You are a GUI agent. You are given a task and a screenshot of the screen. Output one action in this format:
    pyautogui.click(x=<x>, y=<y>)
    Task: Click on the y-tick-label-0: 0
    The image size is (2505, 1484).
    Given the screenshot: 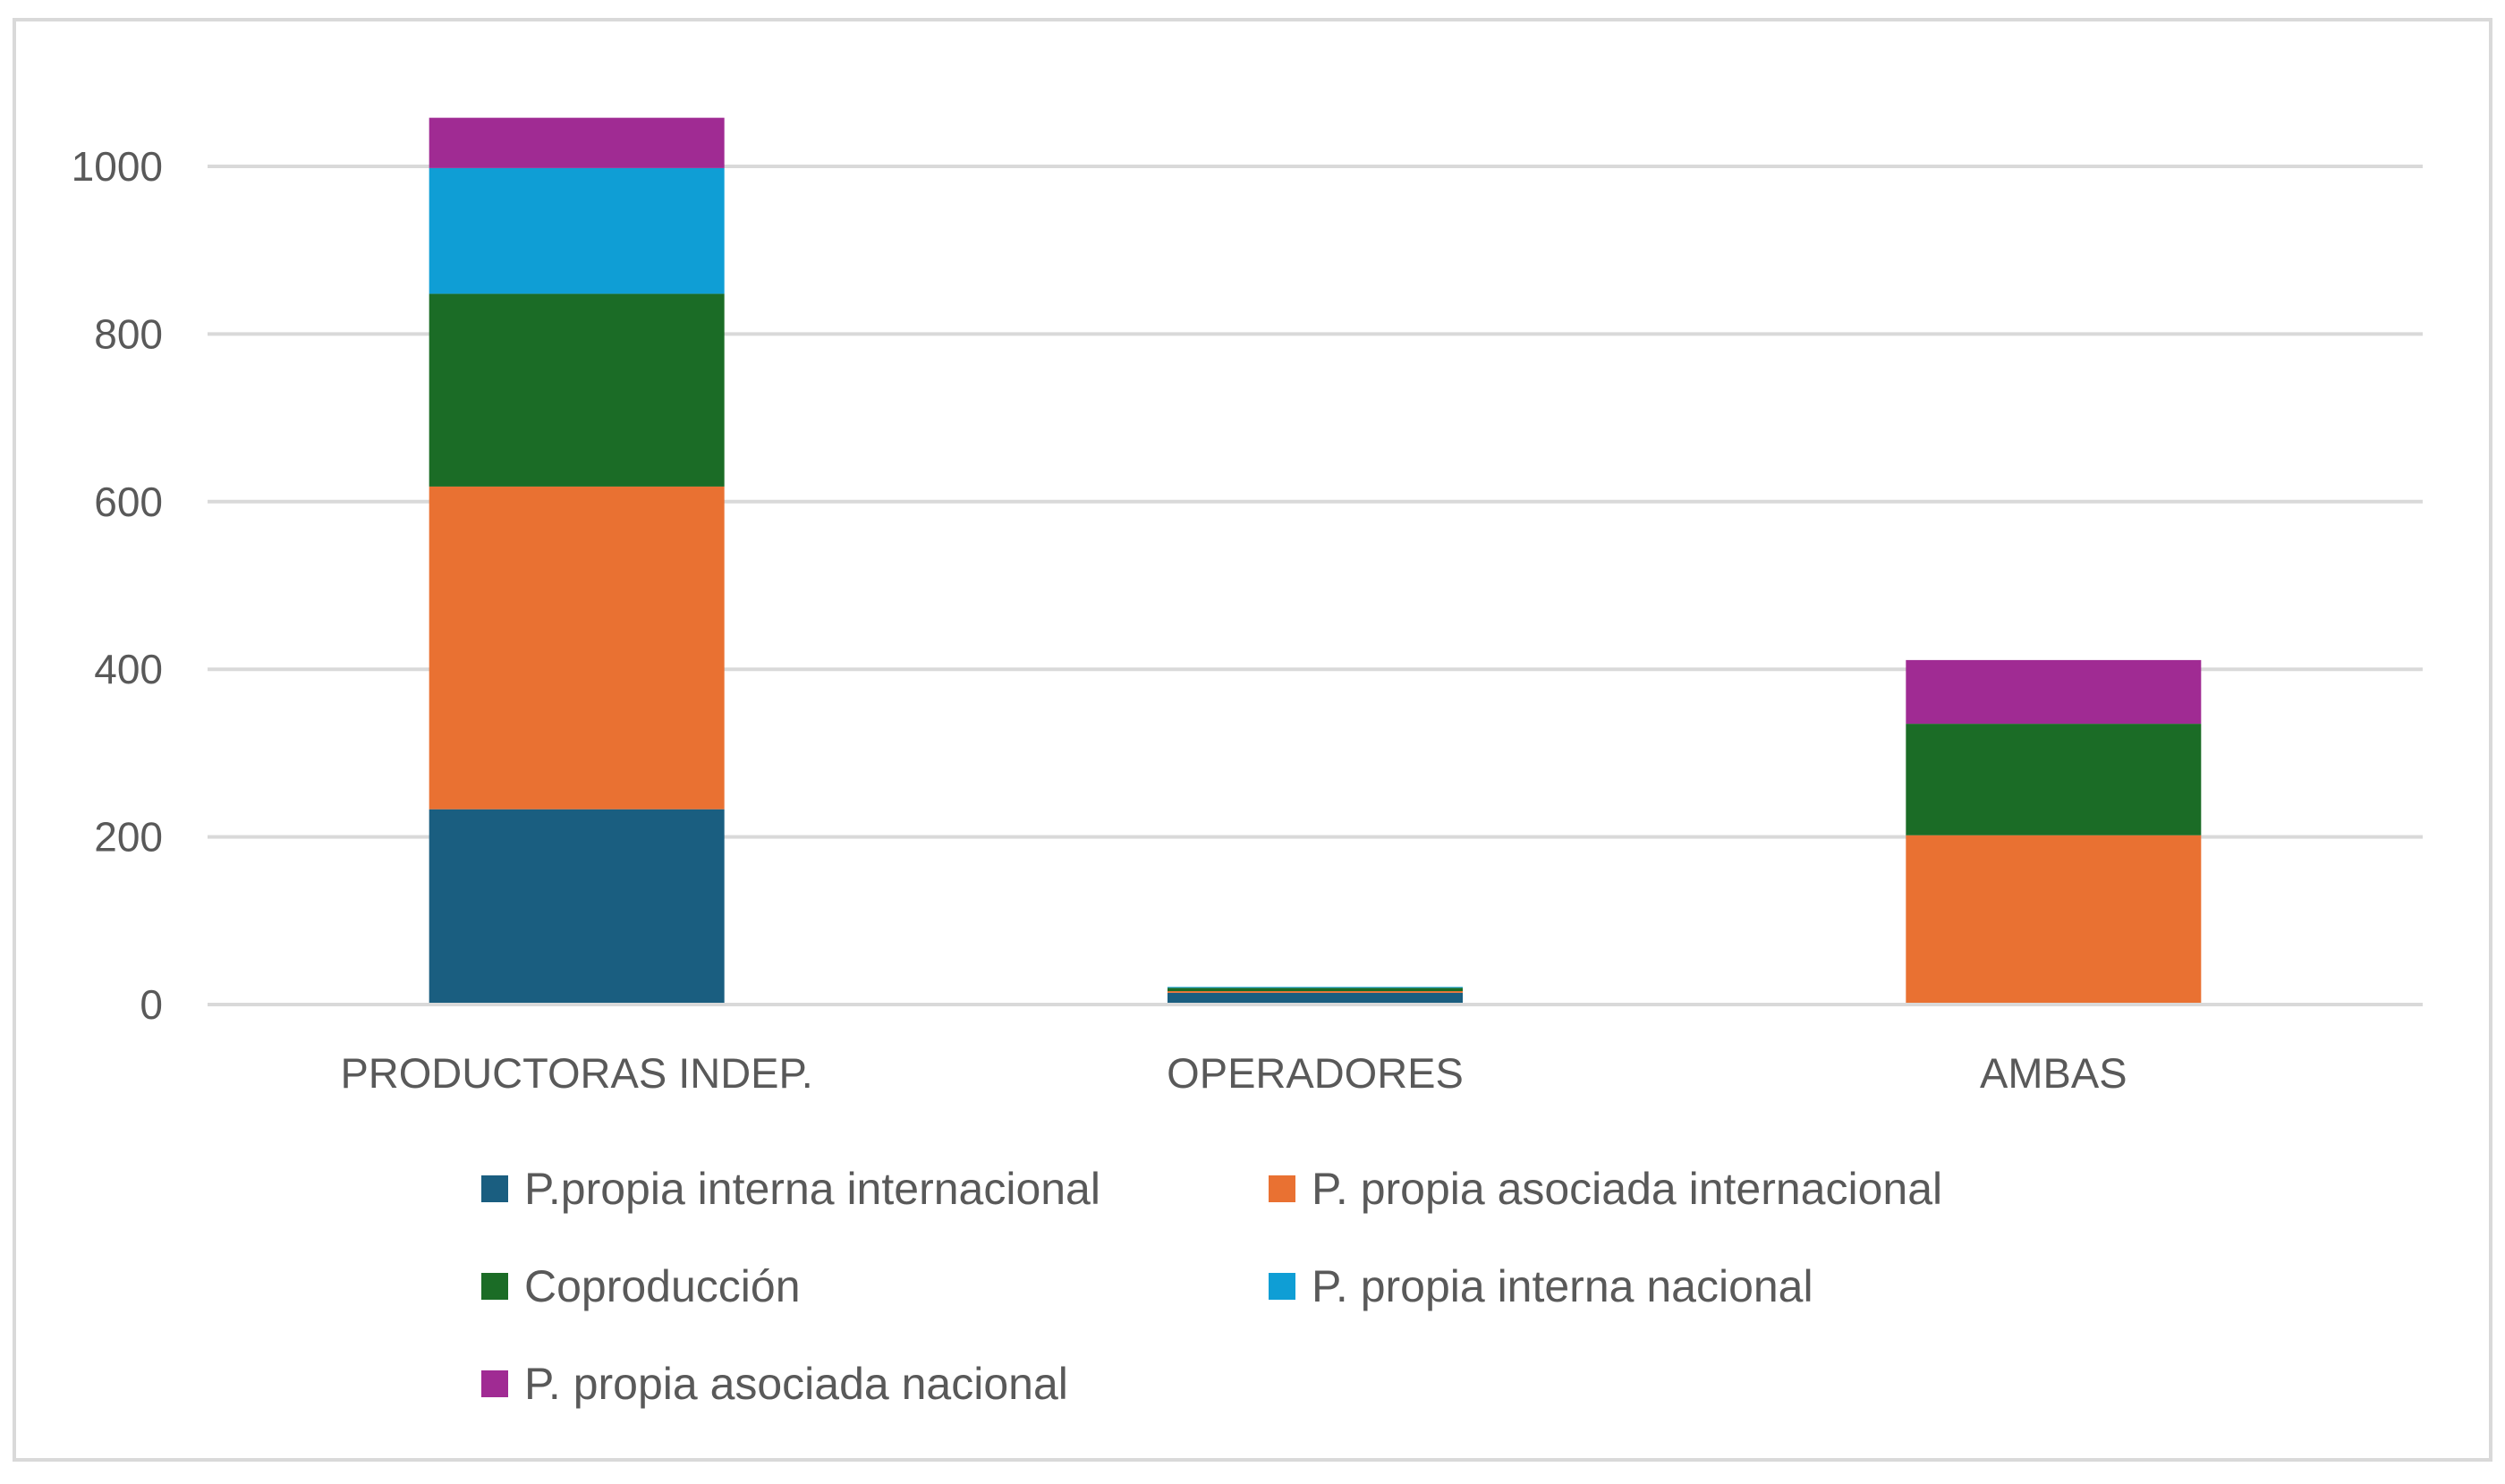 What is the action you would take?
    pyautogui.click(x=152, y=1004)
    